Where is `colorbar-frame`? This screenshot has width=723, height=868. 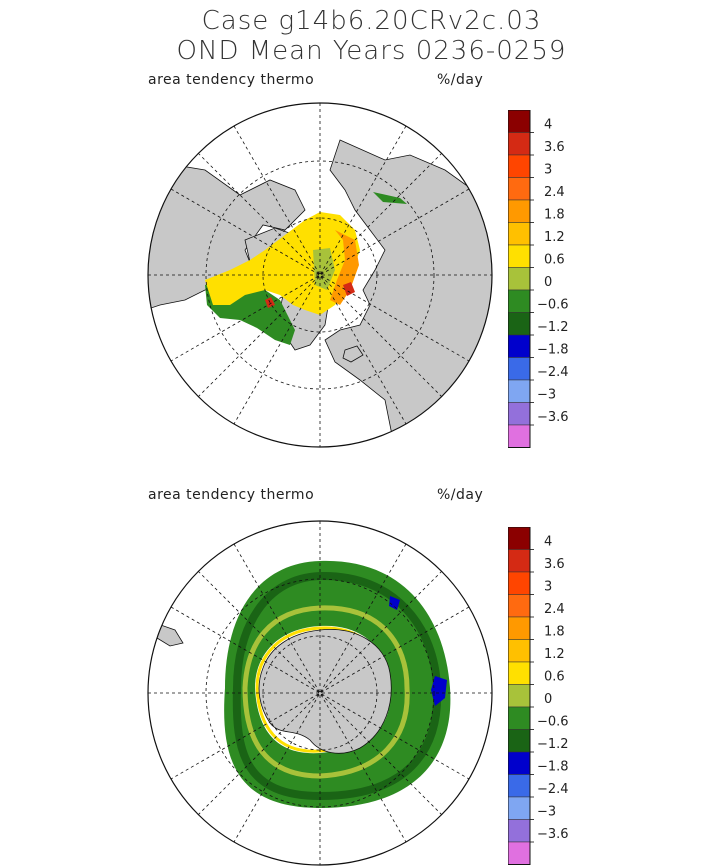 colorbar-frame is located at coordinates (519, 279).